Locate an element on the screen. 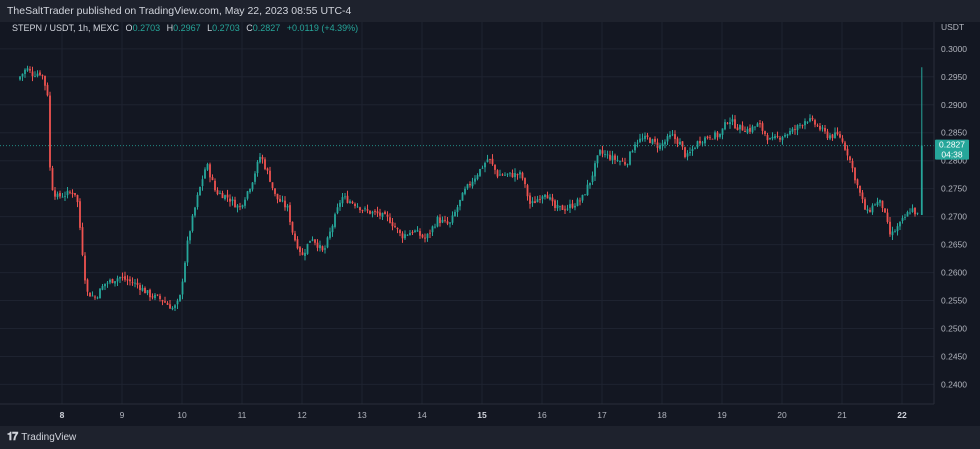 This screenshot has height=449, width=980. time-tick-label: 10 is located at coordinates (182, 415).